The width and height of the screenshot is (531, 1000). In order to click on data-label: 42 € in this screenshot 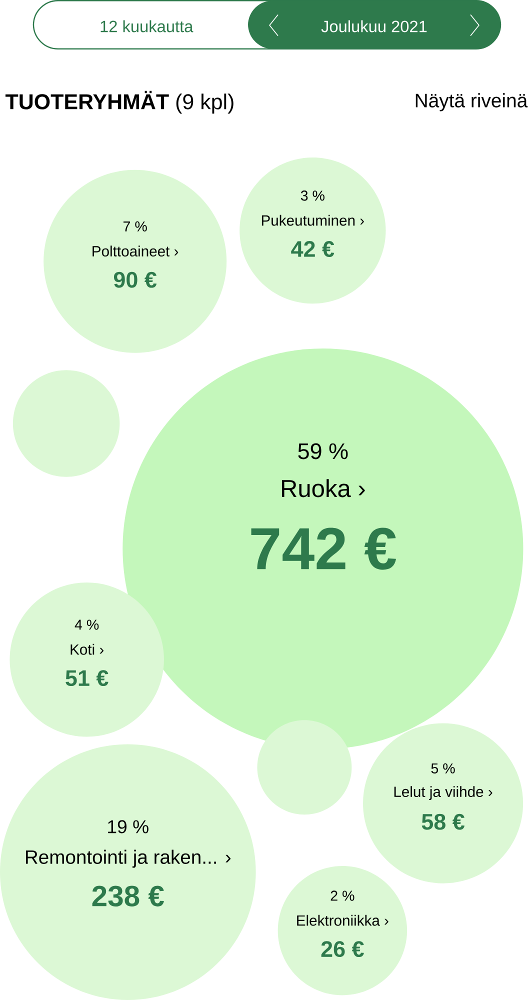, I will do `click(312, 249)`.